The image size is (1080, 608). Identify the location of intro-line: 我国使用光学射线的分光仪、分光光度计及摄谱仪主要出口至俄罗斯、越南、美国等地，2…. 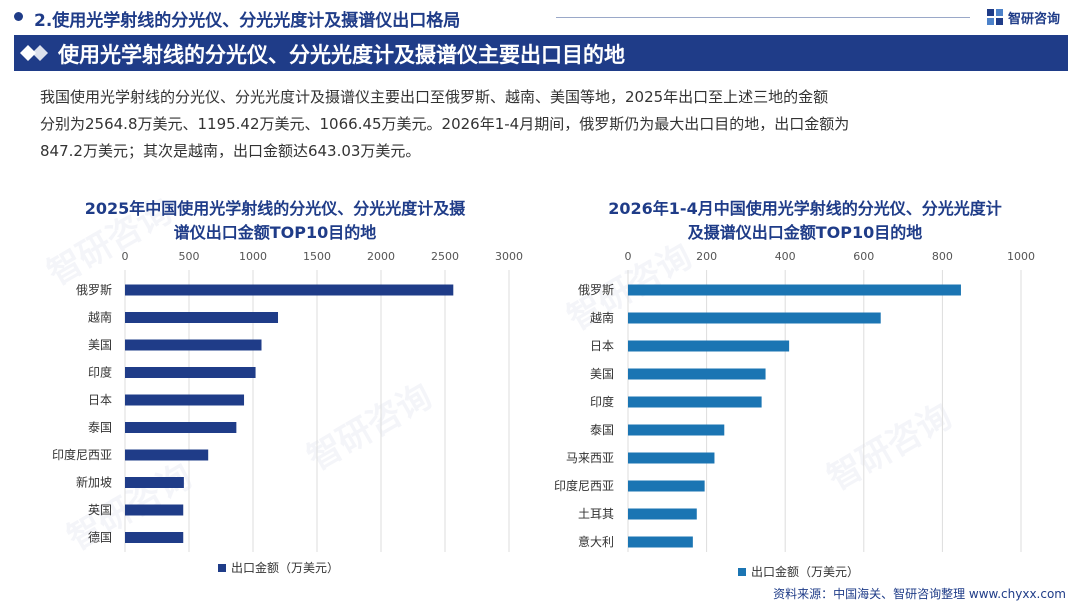
(434, 97).